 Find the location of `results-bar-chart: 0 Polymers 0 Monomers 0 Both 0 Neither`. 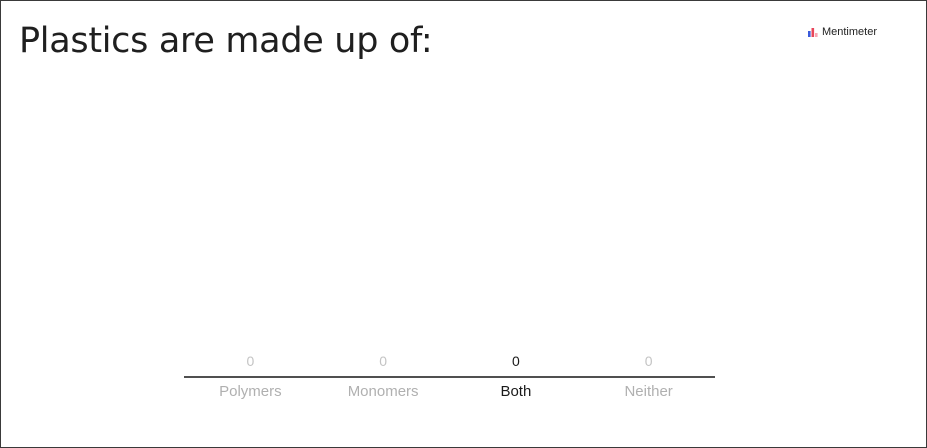

results-bar-chart: 0 Polymers 0 Monomers 0 Both 0 Neither is located at coordinates (449, 381).